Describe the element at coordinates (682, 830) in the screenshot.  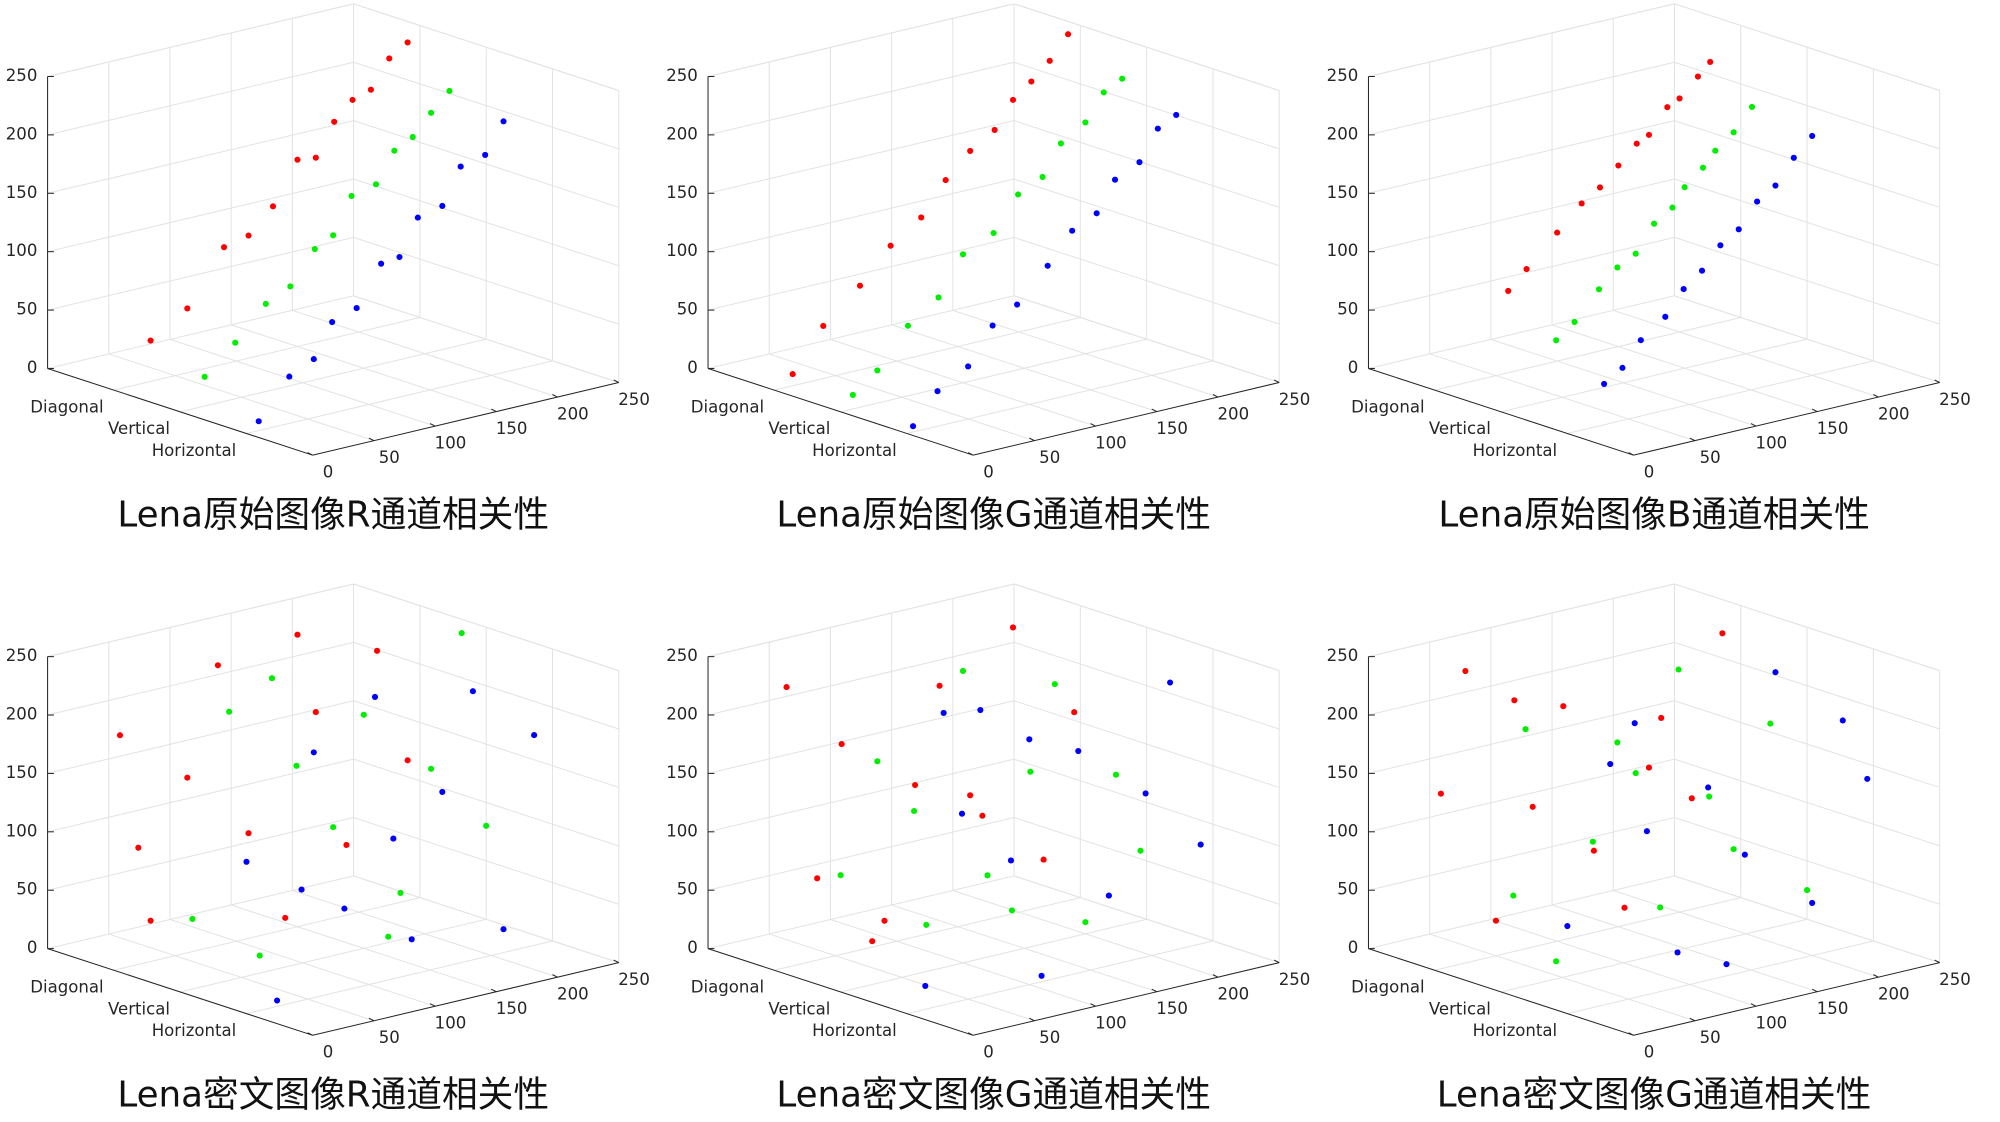
I see `y-tick-label: 100` at that location.